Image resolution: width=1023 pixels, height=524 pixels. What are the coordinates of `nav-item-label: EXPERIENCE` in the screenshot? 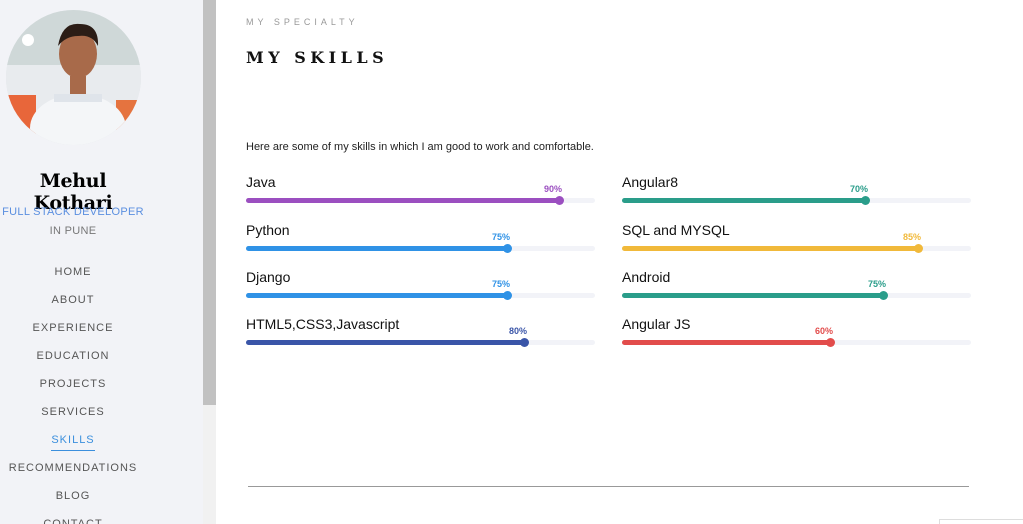 It's located at (73, 328).